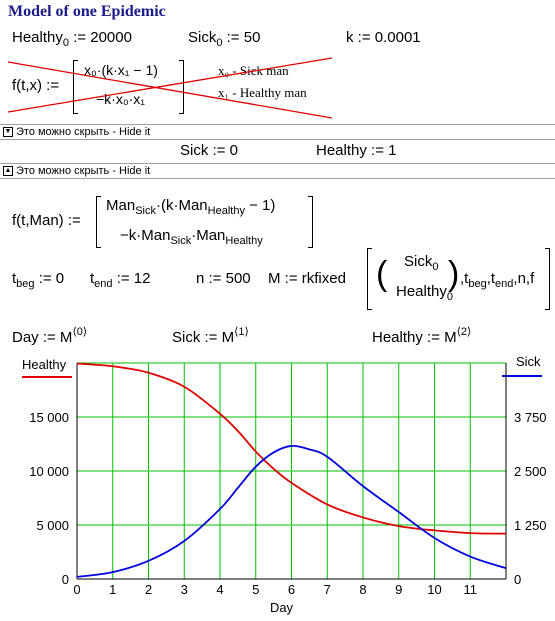 The image size is (555, 621). I want to click on rkfixed-call: M := rkfixed, so click(307, 278).